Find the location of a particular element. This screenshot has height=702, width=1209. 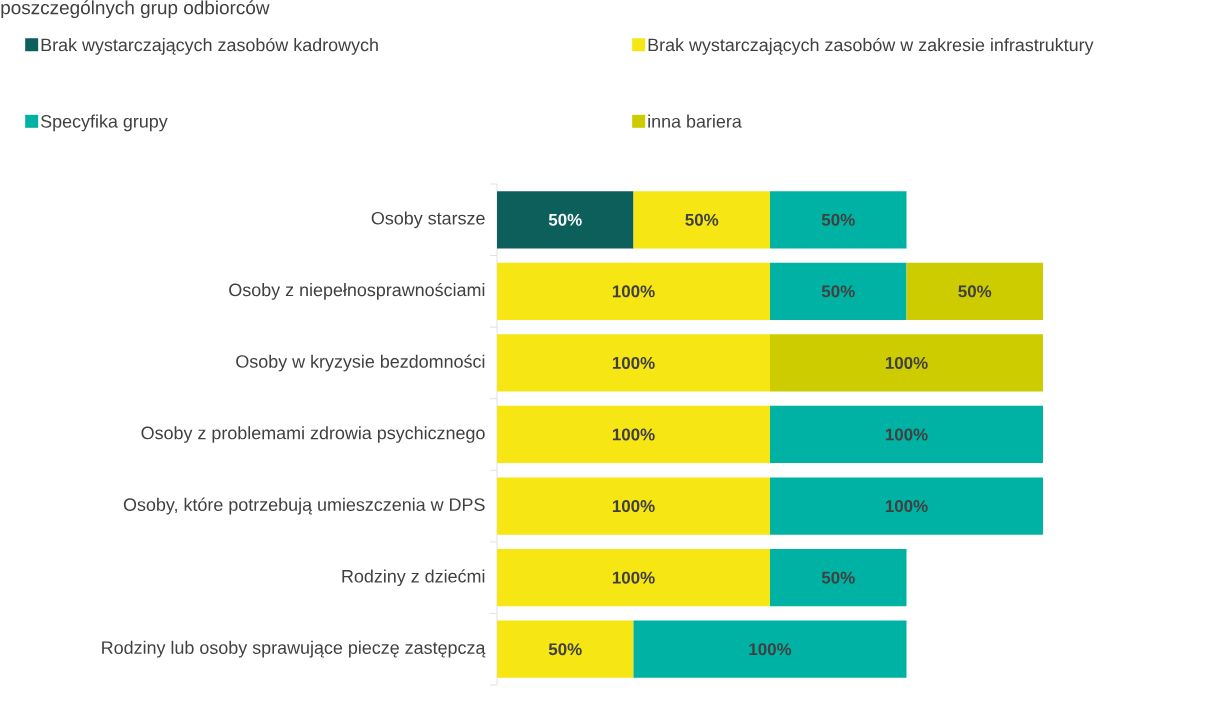

y-tick-label: Osoby, które potrzebują umieszczenia w DPS is located at coordinates (304, 506).